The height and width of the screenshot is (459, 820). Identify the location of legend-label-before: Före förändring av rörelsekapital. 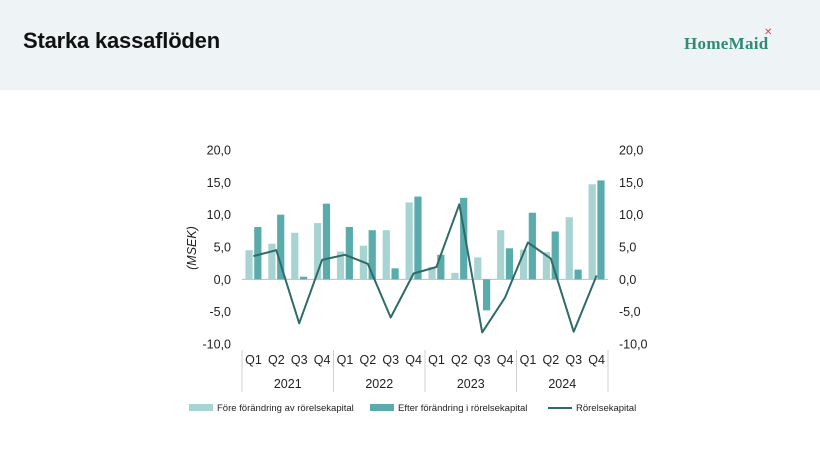
(285, 408).